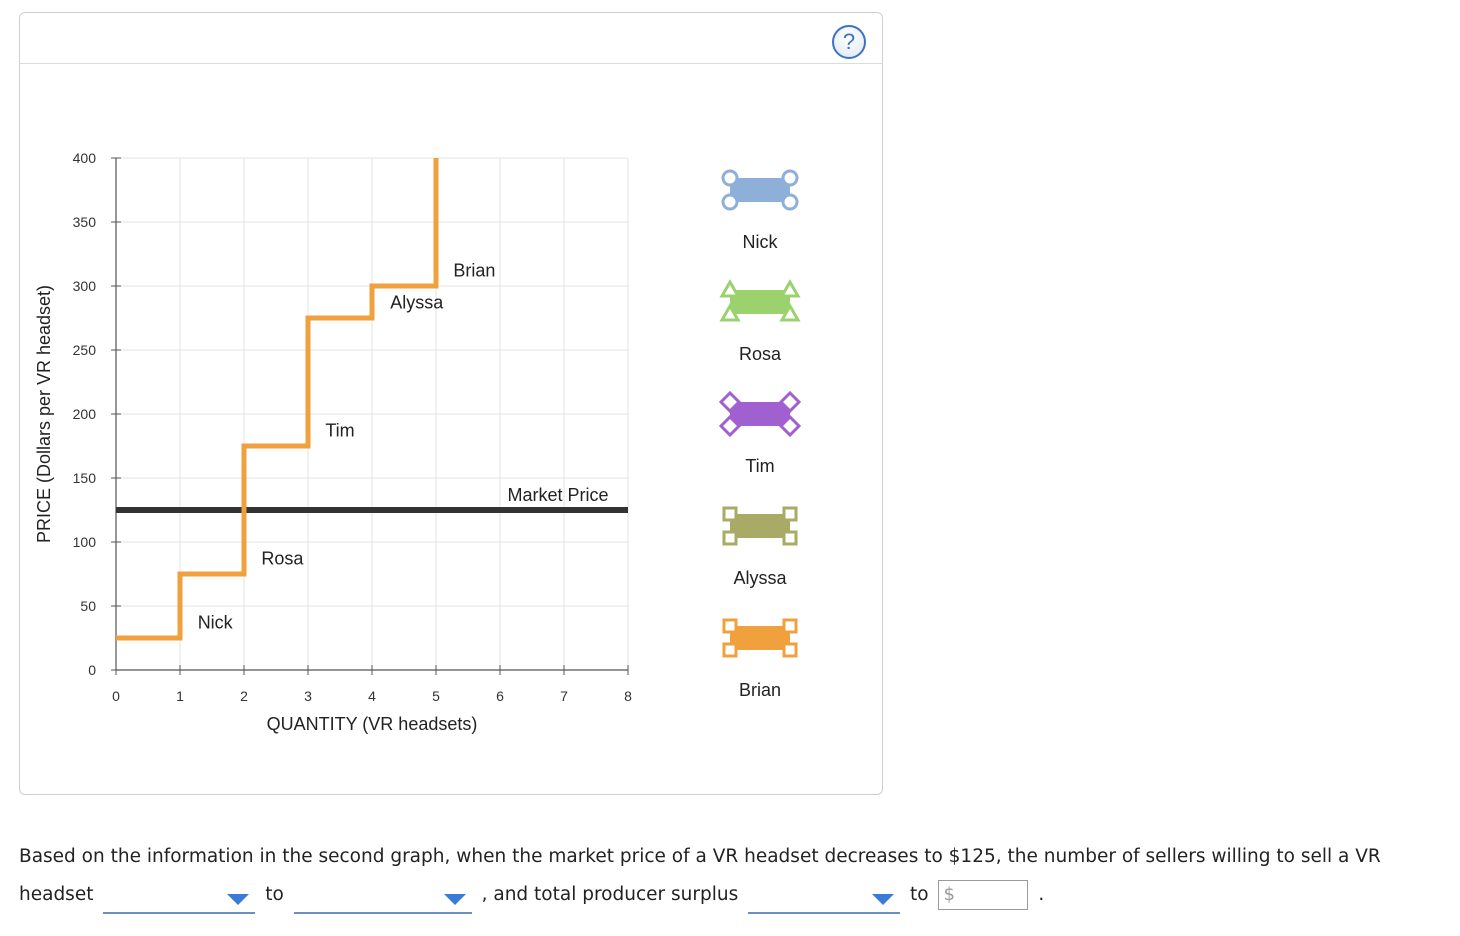 This screenshot has width=1460, height=936. What do you see at coordinates (760, 433) in the screenshot?
I see `legend-item-tim: Tim` at bounding box center [760, 433].